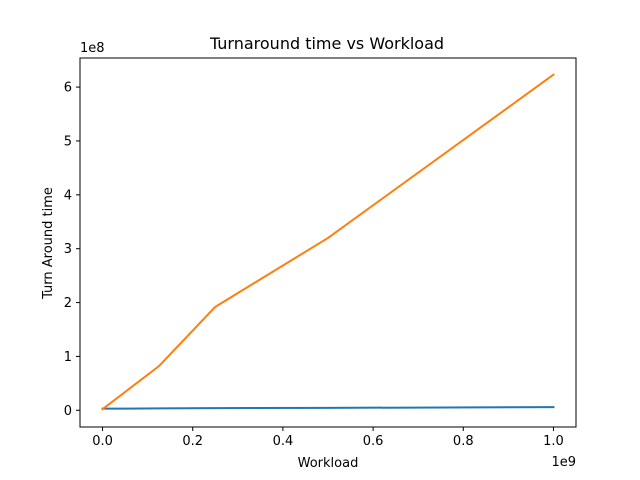 This screenshot has height=480, width=640. I want to click on y-tick-label: 1, so click(68, 357).